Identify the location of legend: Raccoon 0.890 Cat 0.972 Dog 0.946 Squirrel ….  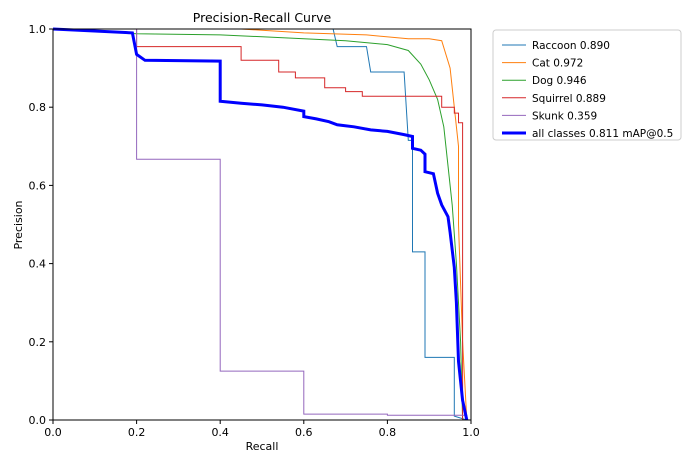
(587, 85).